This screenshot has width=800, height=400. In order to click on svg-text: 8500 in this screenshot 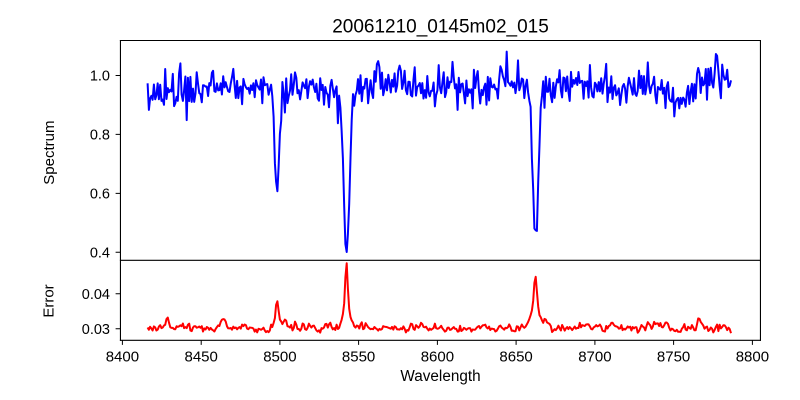, I will do `click(279, 357)`.